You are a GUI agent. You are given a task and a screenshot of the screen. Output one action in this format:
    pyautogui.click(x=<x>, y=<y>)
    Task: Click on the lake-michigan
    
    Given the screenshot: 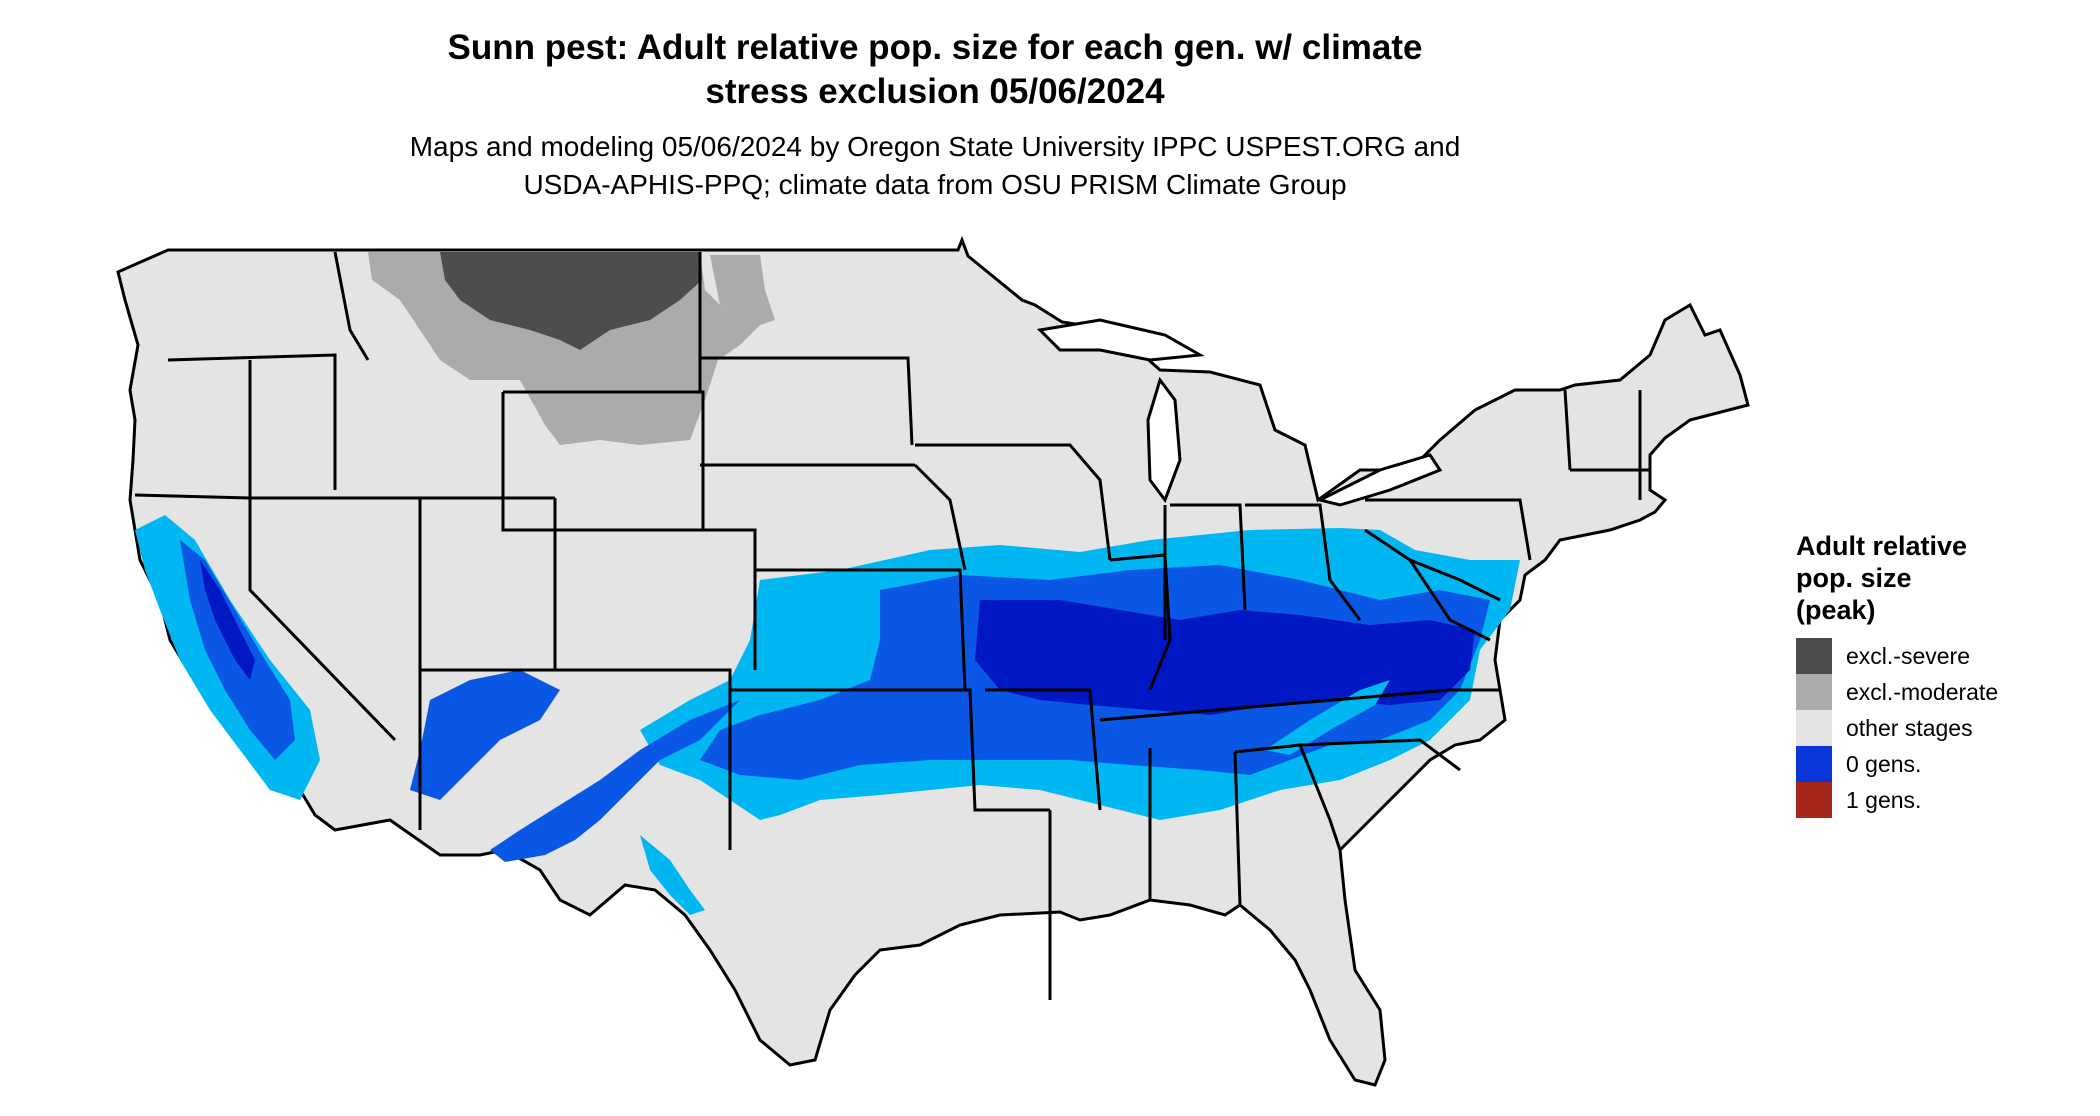 What is the action you would take?
    pyautogui.click(x=1164, y=440)
    